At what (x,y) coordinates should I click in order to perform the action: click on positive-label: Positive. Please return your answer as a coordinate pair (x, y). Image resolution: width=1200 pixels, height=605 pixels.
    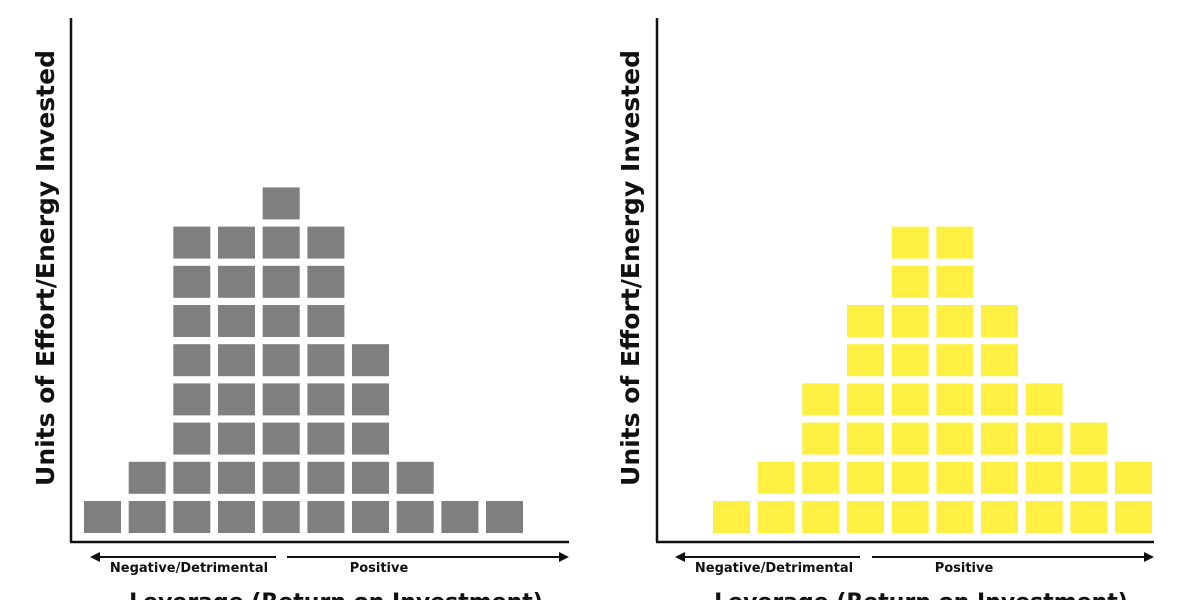
    Looking at the image, I should click on (964, 568).